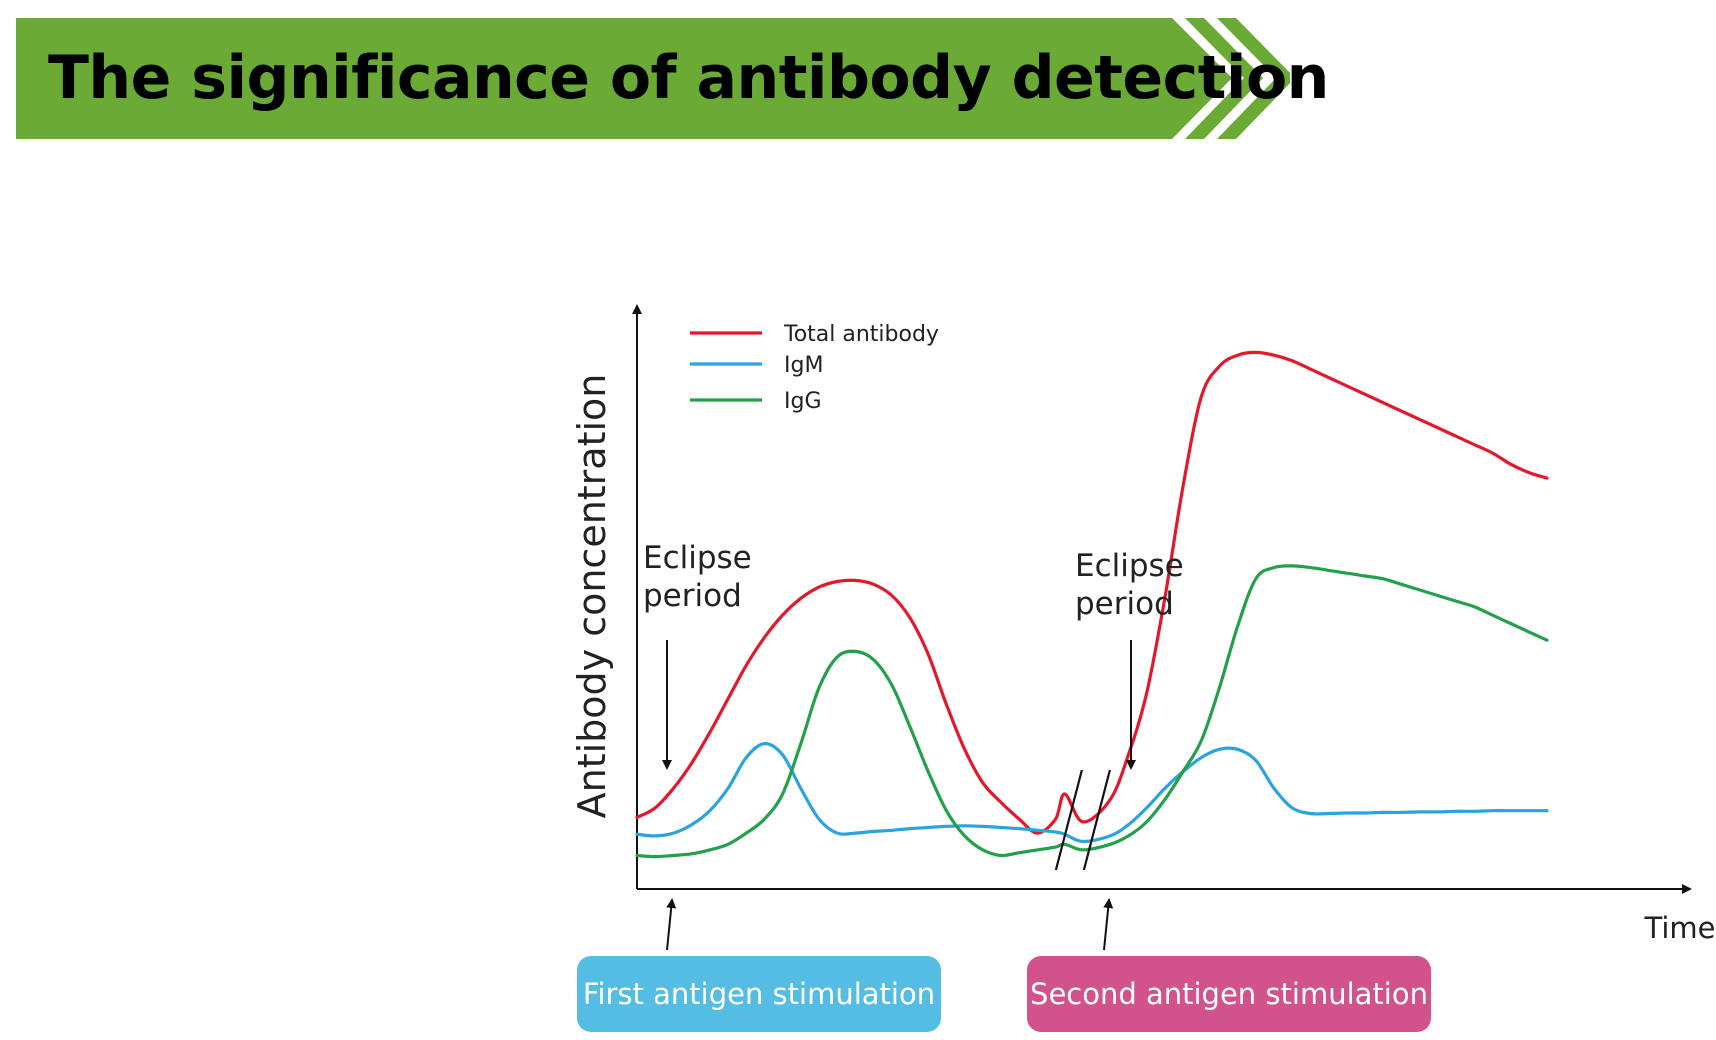 The width and height of the screenshot is (1716, 1040). I want to click on event-markers, so click(890, 924).